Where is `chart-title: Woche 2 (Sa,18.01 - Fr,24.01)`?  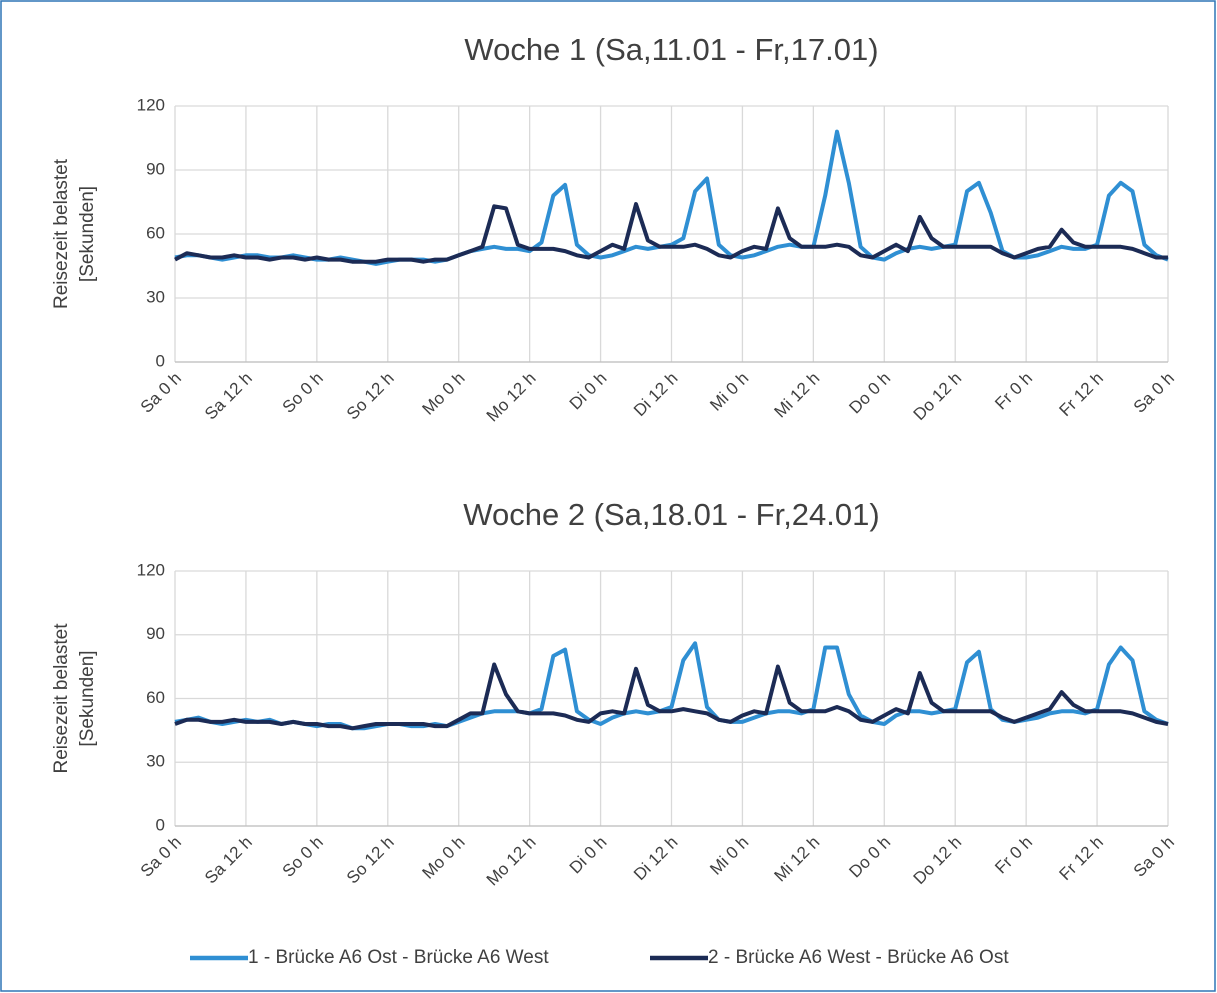
chart-title: Woche 2 (Sa,18.01 - Fr,24.01) is located at coordinates (671, 514).